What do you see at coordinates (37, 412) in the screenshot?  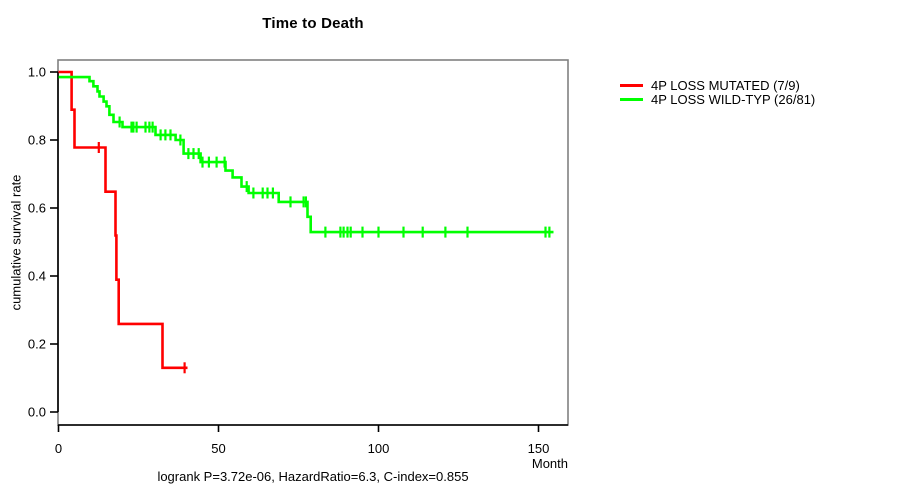 I see `y-tick-label: 0.0` at bounding box center [37, 412].